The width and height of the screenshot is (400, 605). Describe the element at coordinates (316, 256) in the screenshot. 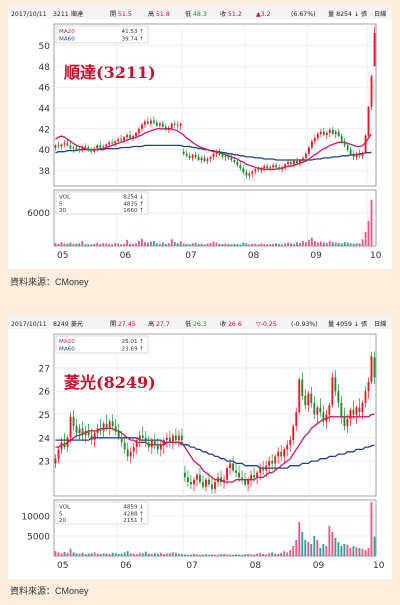

I see `x-tick-label: 09` at that location.